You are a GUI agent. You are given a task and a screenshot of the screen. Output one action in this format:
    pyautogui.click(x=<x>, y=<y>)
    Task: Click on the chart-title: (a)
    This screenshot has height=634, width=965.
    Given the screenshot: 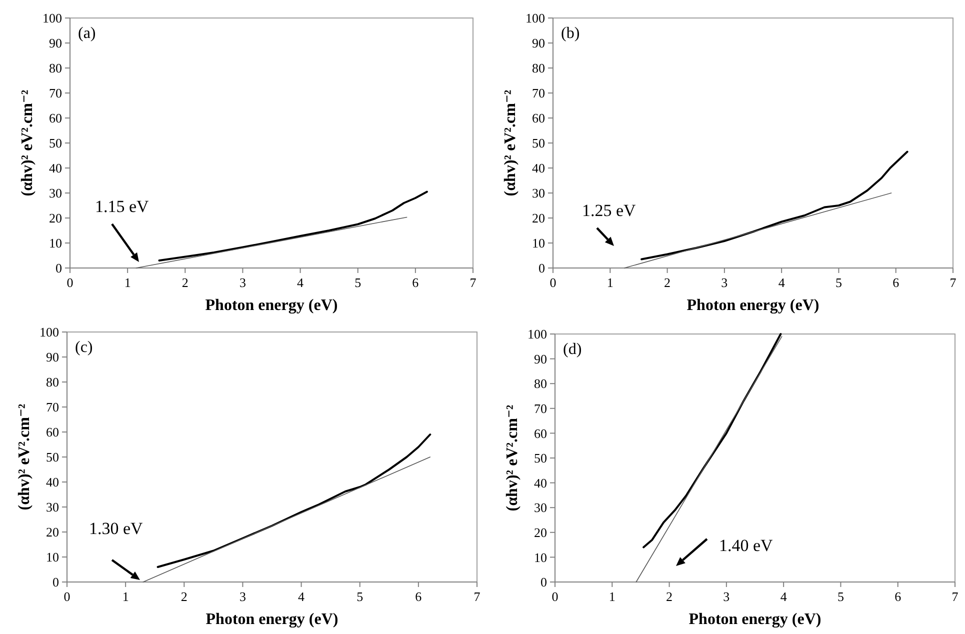 What is the action you would take?
    pyautogui.click(x=87, y=33)
    